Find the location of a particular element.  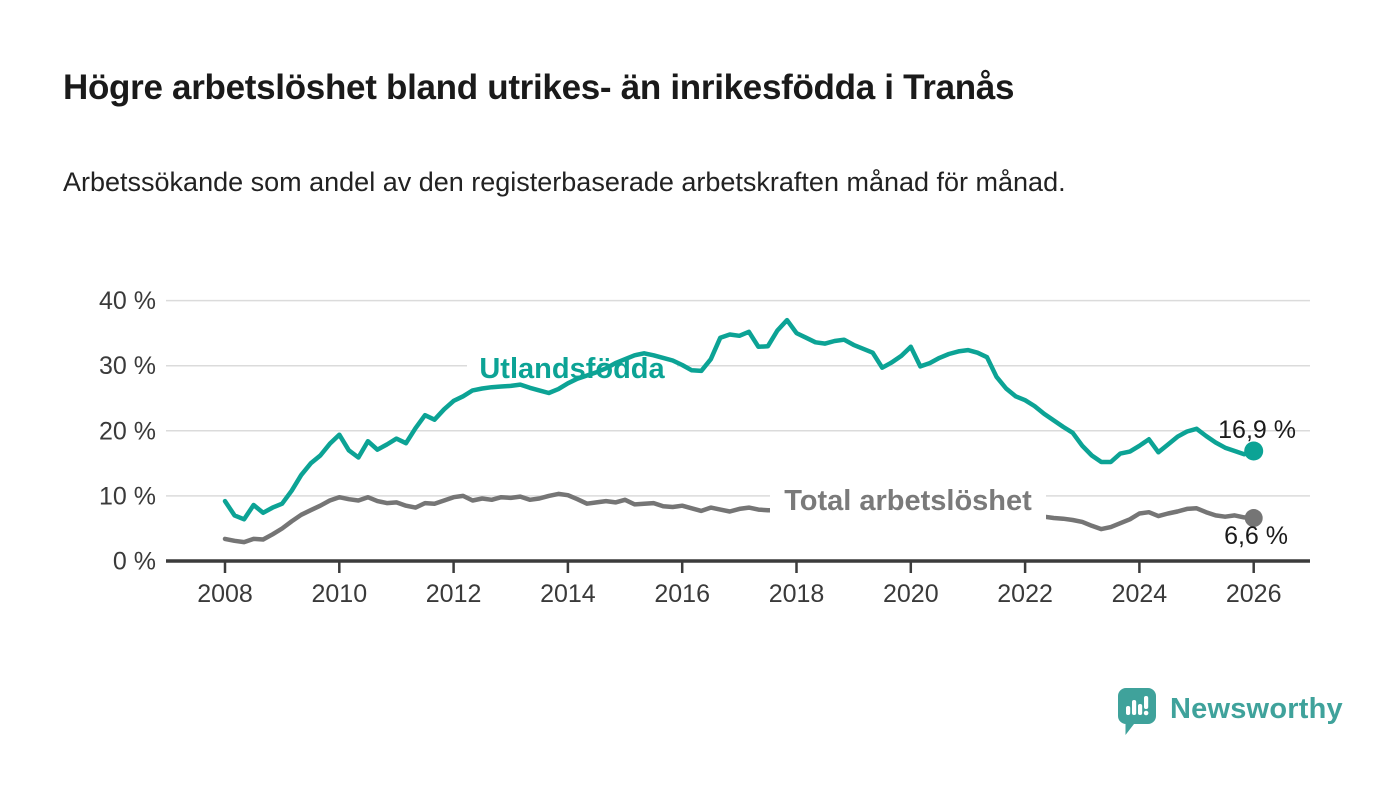

x-tick-label-2016: 2016 is located at coordinates (682, 594).